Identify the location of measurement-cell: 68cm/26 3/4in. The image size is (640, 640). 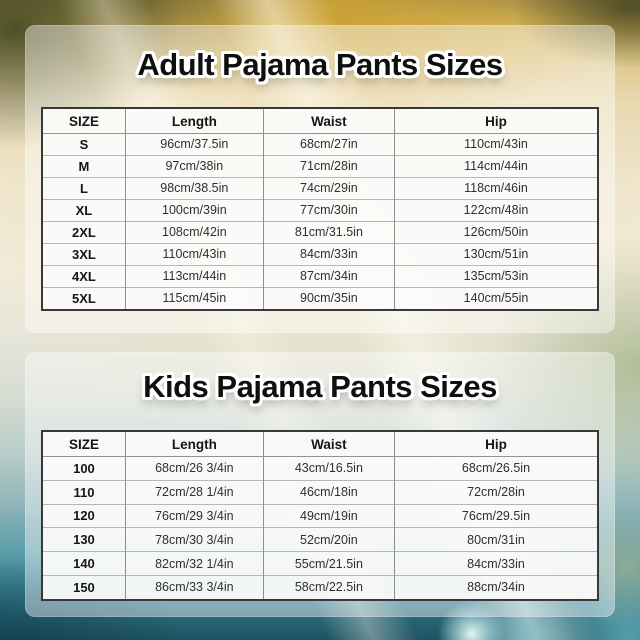
(194, 468).